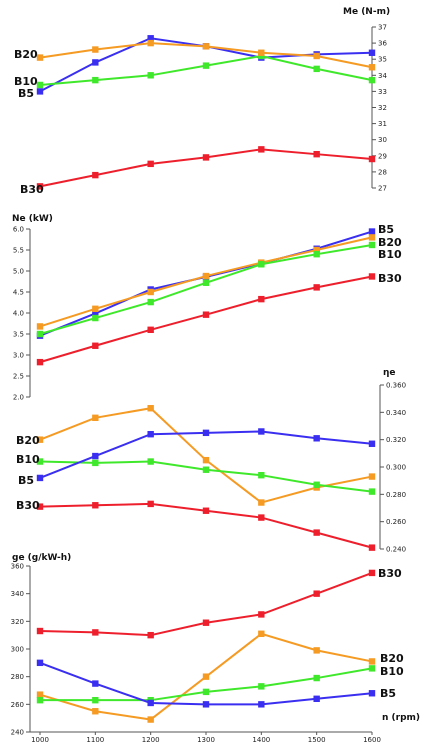 The width and height of the screenshot is (430, 742). I want to click on y-tick-label: 0.320, so click(396, 440).